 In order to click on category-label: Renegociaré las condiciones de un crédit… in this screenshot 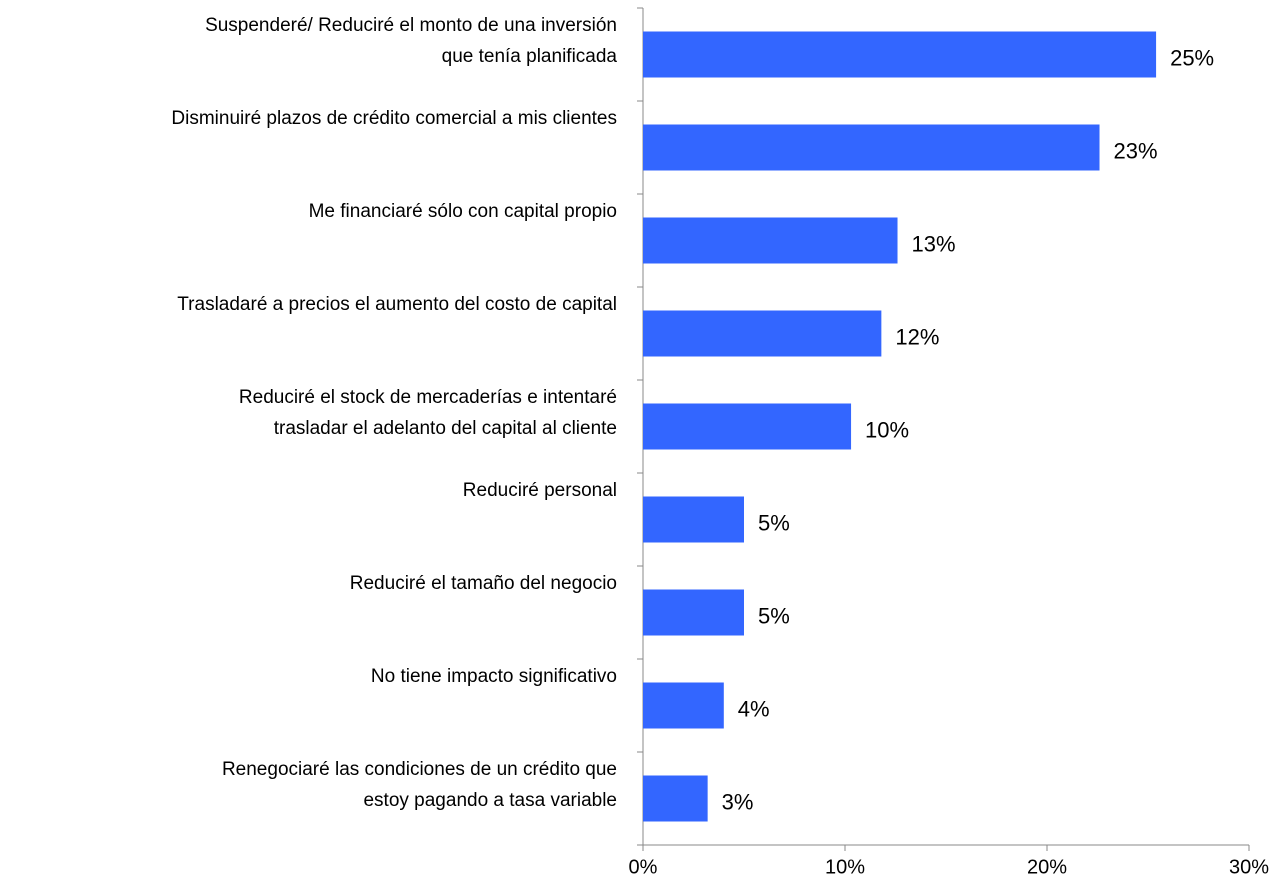, I will do `click(419, 785)`.